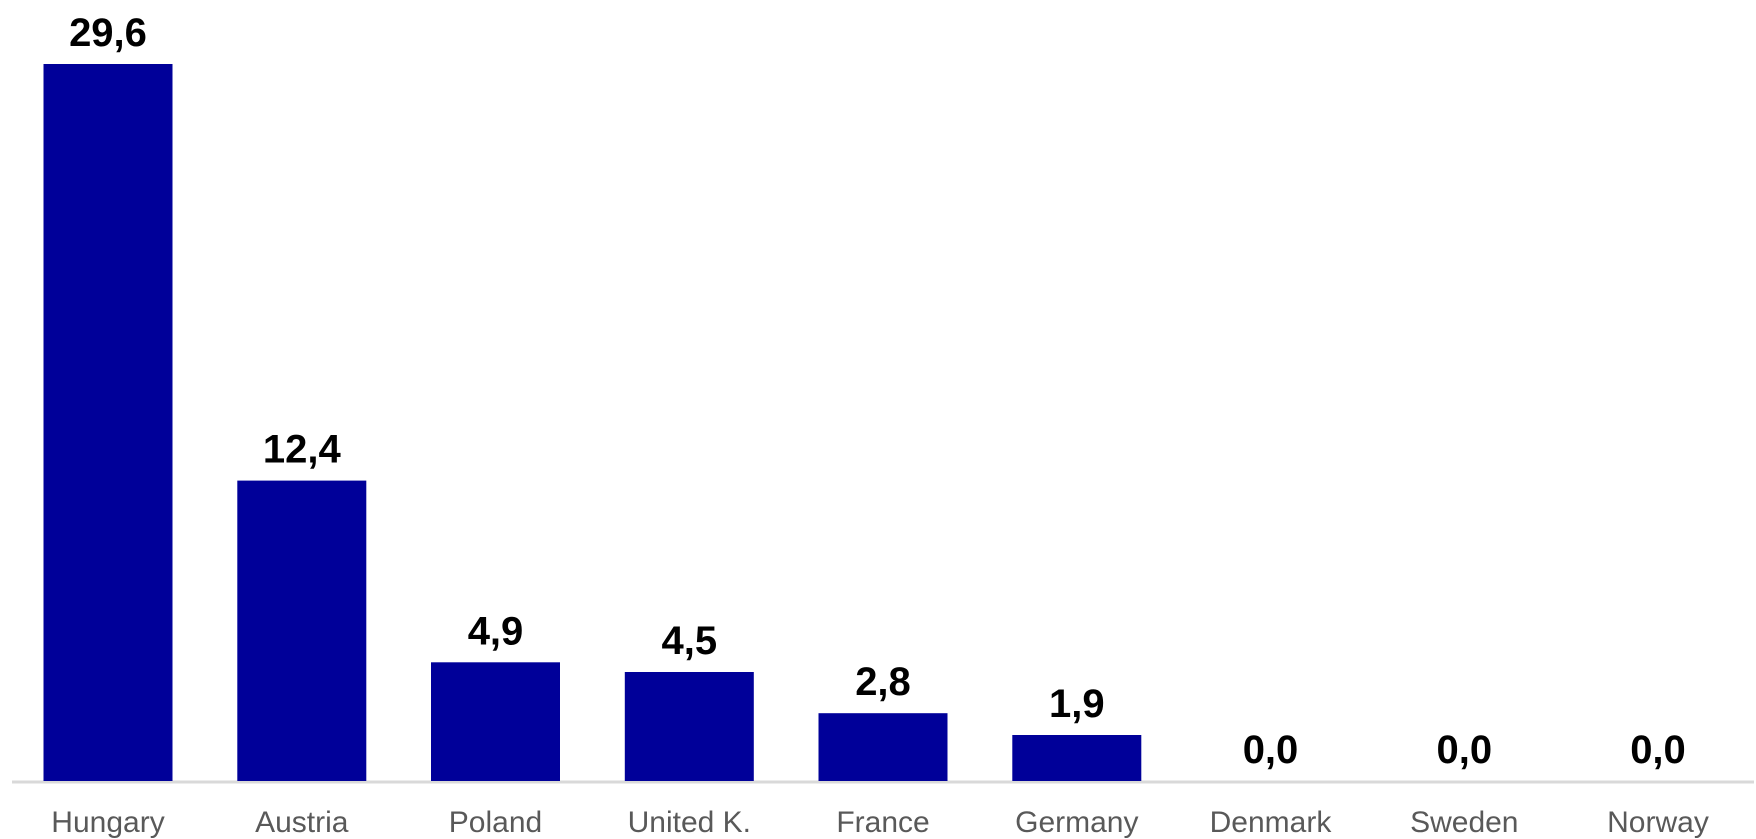 The image size is (1756, 839). What do you see at coordinates (108, 33) in the screenshot?
I see `value-label-hungary: 29,6` at bounding box center [108, 33].